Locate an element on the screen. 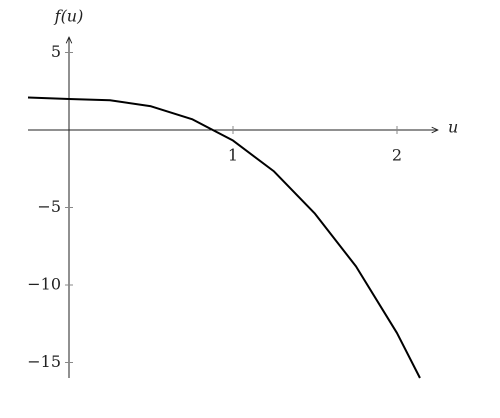 Image resolution: width=500 pixels, height=418 pixels. y-tick-label: 5 is located at coordinates (56, 51).